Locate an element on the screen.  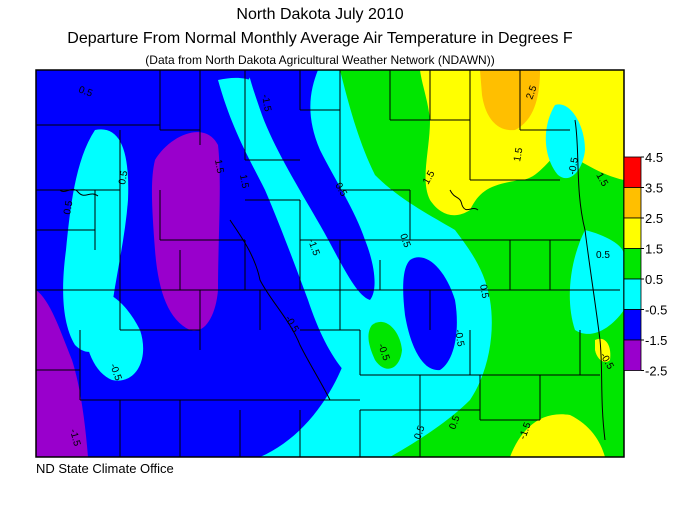
legend-tick-label: 1.5 is located at coordinates (654, 249).